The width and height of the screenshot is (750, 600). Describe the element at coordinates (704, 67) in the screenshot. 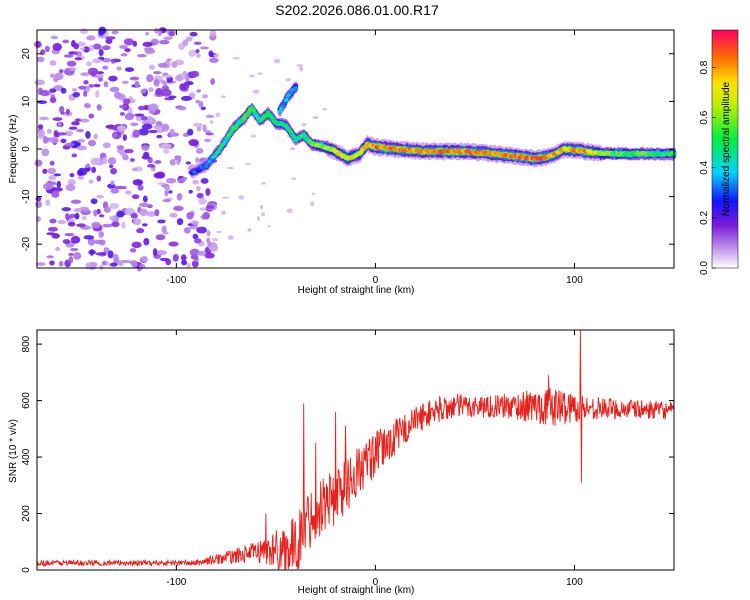

I see `colorbar-tick-label: 0.8` at that location.